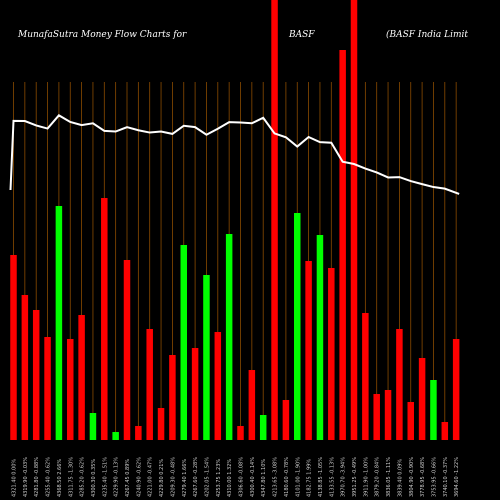  I want to click on x-tick-label: 4300.30 0.35%, so click(94, 478).